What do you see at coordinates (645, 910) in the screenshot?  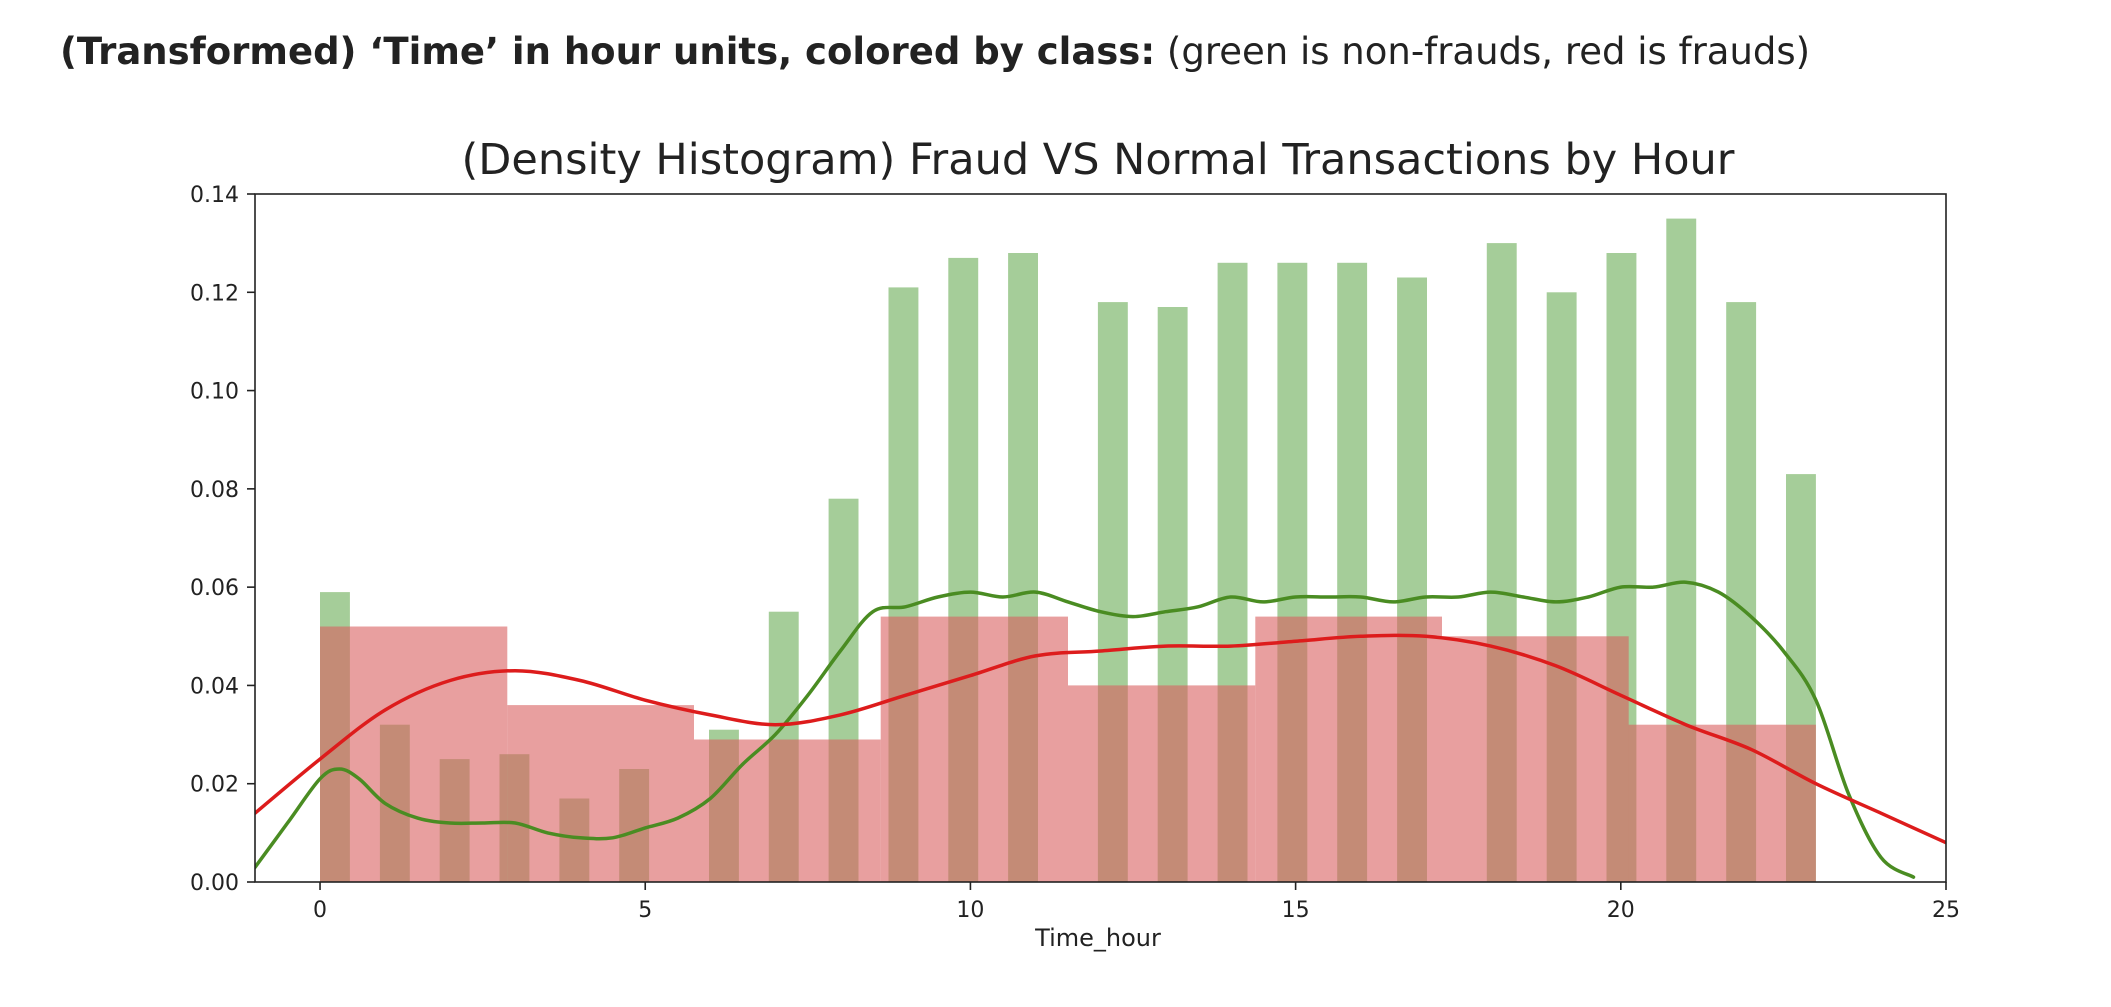 I see `x-tick-label-1: 5` at bounding box center [645, 910].